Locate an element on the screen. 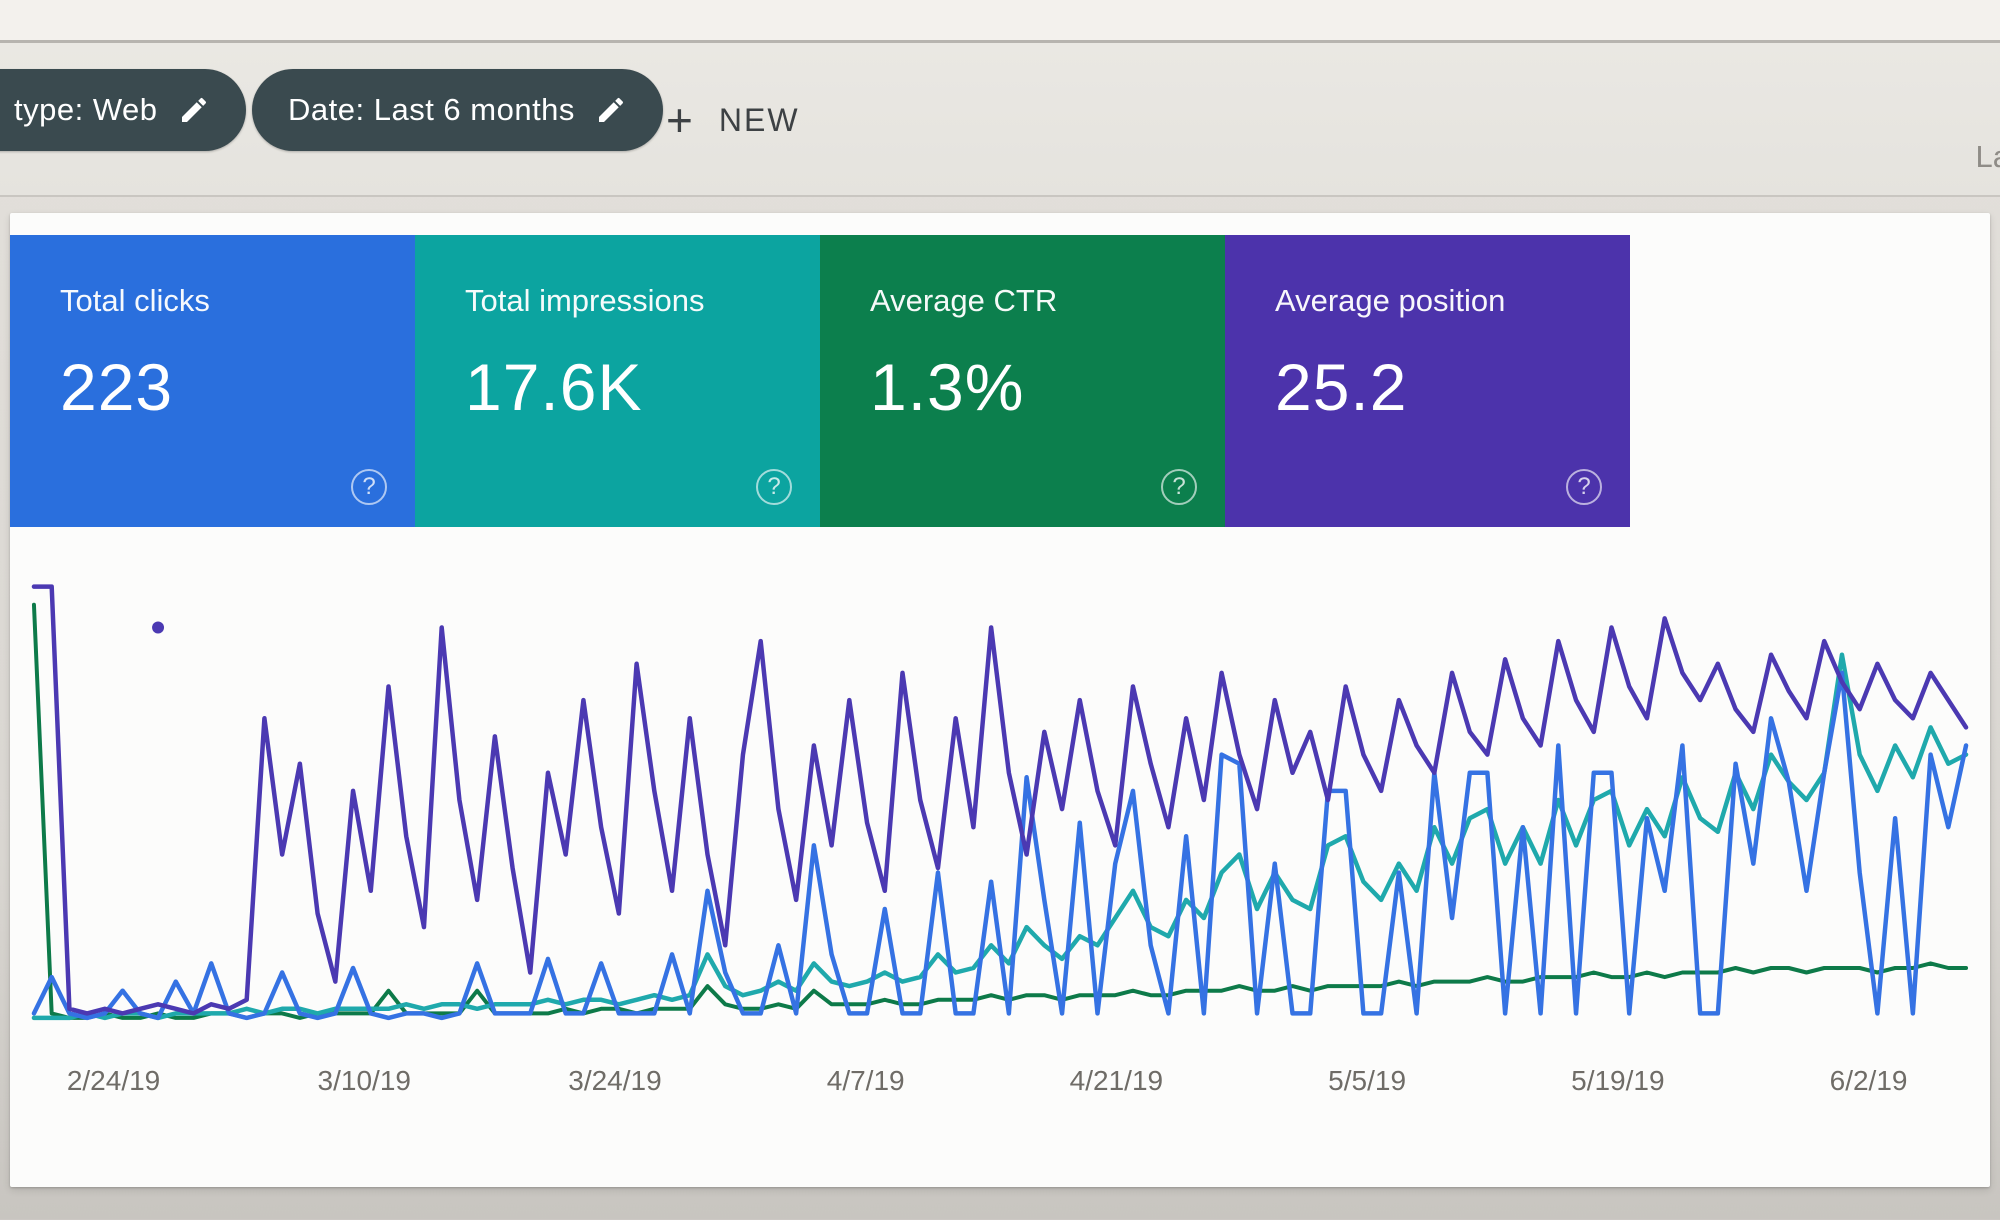  new-filter-button: + NEW is located at coordinates (733, 120).